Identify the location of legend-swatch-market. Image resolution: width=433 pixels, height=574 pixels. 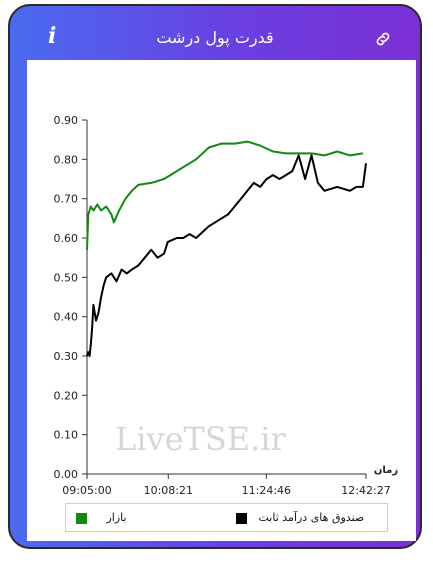
(81, 518).